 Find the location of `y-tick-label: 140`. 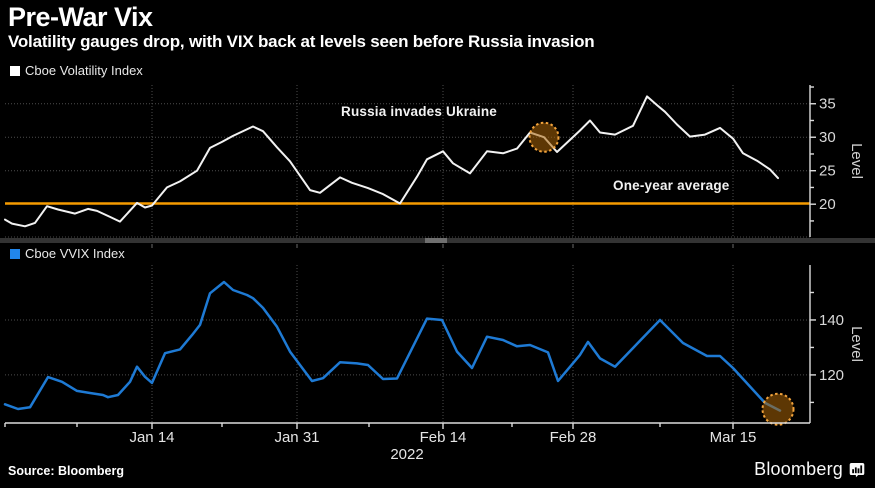

y-tick-label: 140 is located at coordinates (831, 320).